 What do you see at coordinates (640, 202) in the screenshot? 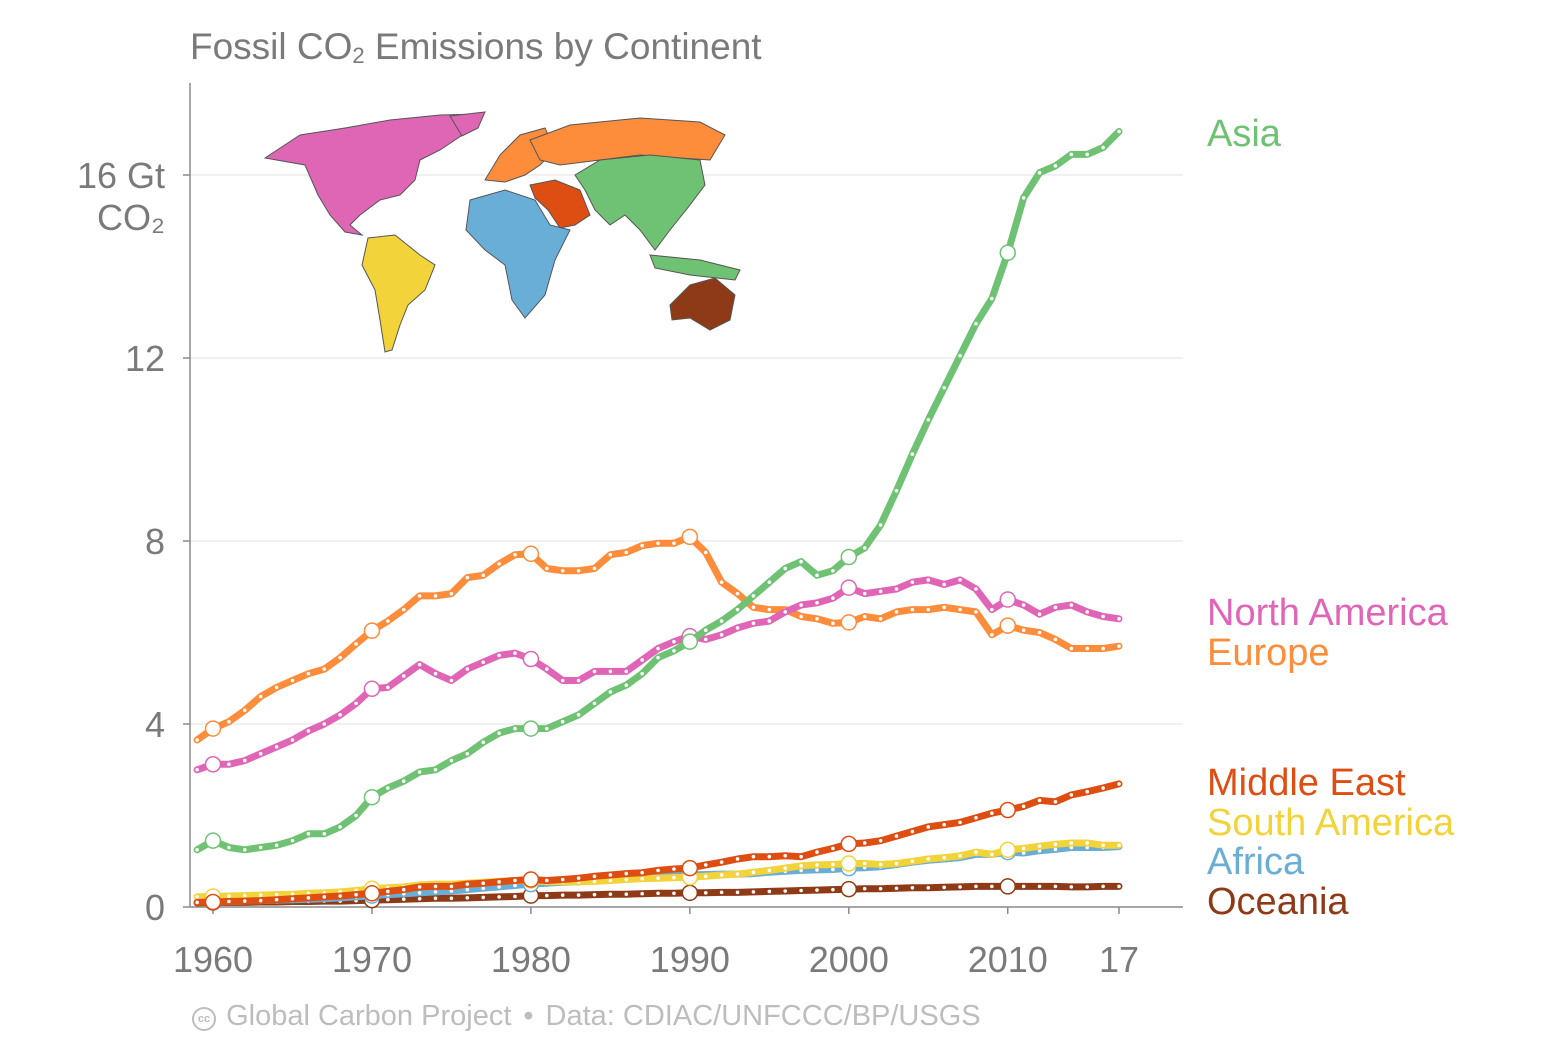
I see `map-asia` at bounding box center [640, 202].